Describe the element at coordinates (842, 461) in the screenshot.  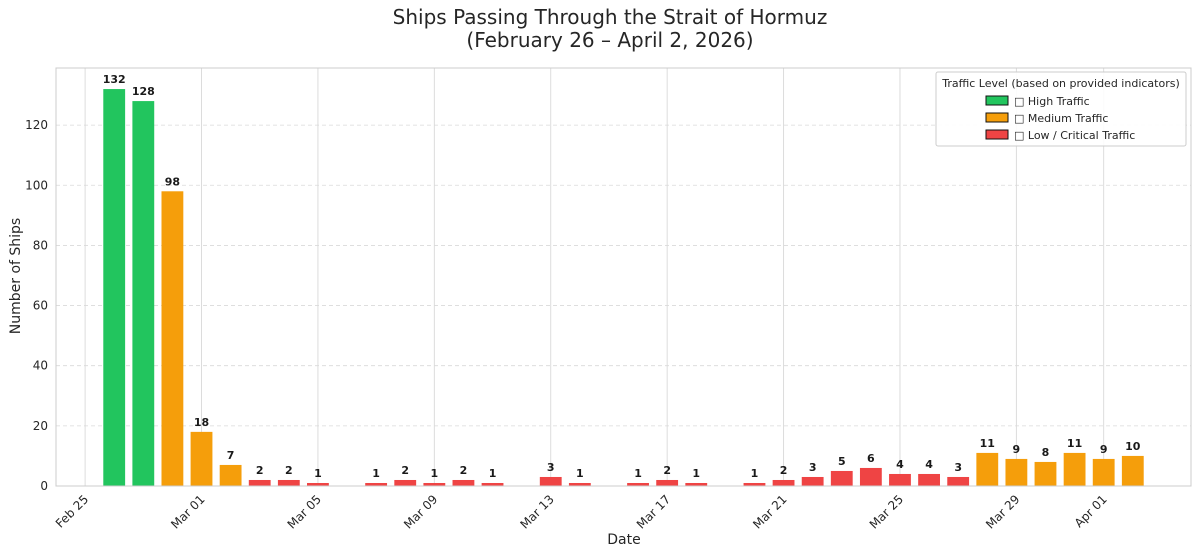
I see `bar-value-label: 5` at that location.